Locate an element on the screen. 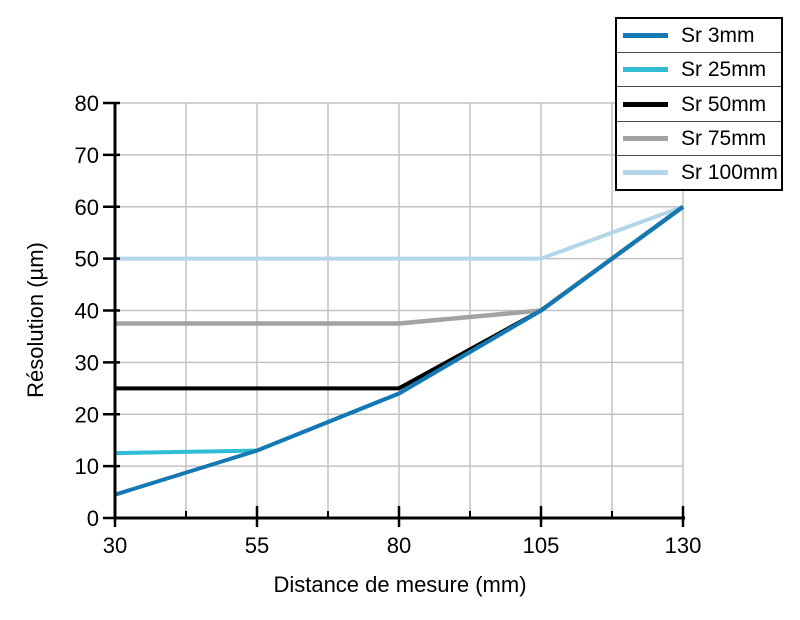 The width and height of the screenshot is (800, 620). legend-label: Sr 50mm is located at coordinates (724, 104).